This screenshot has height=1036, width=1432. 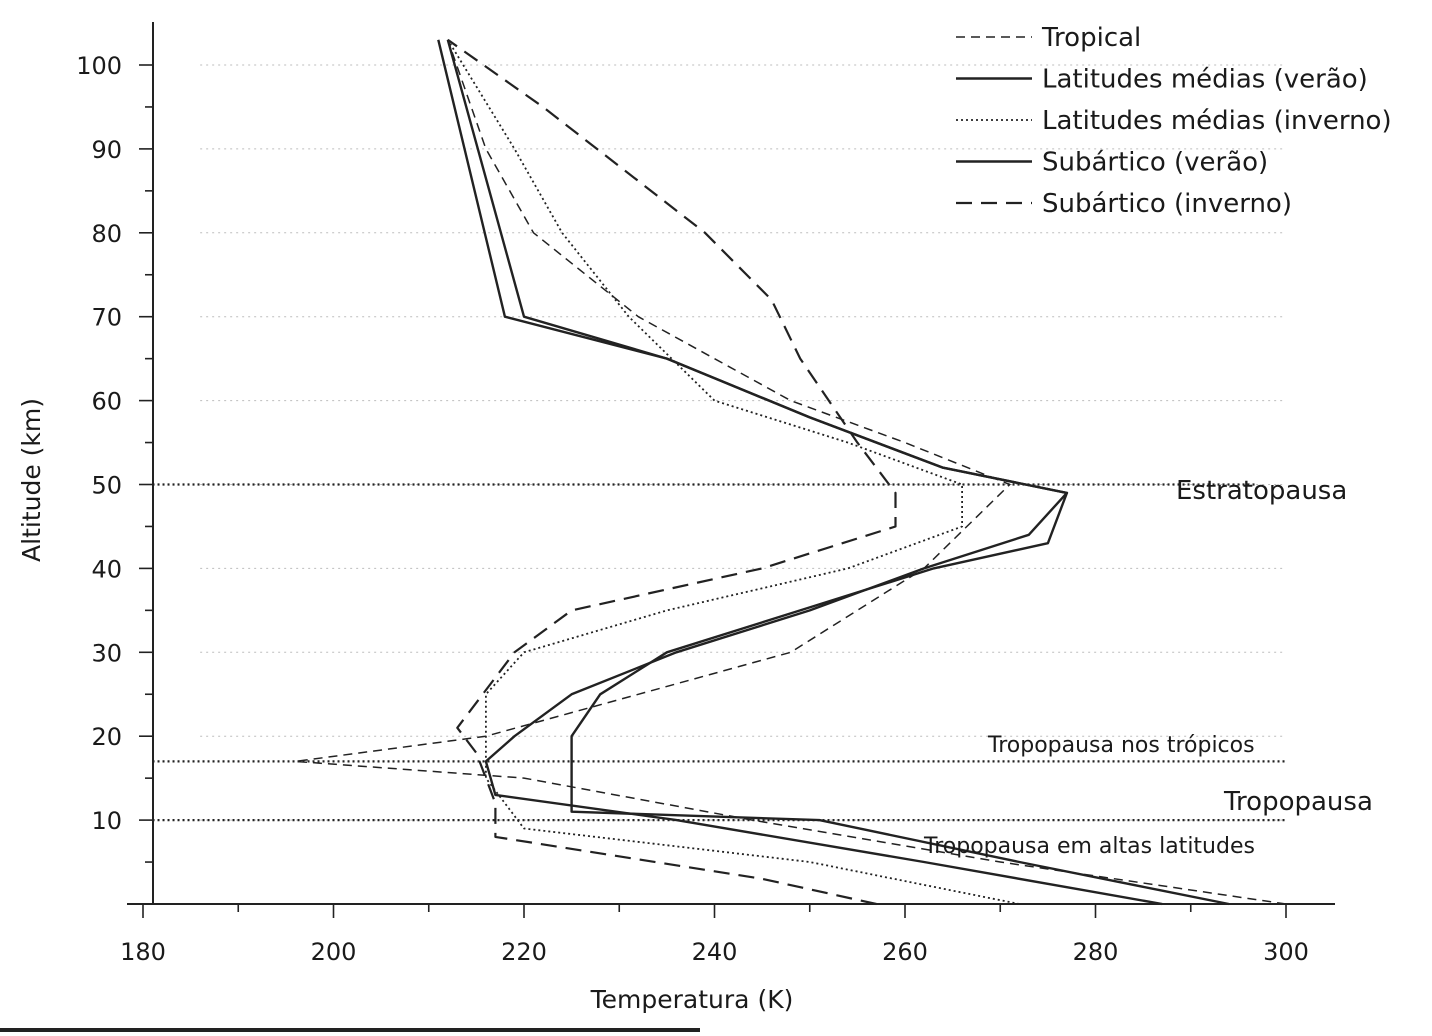 I want to click on x-tick-label-220: 220, so click(x=524, y=952).